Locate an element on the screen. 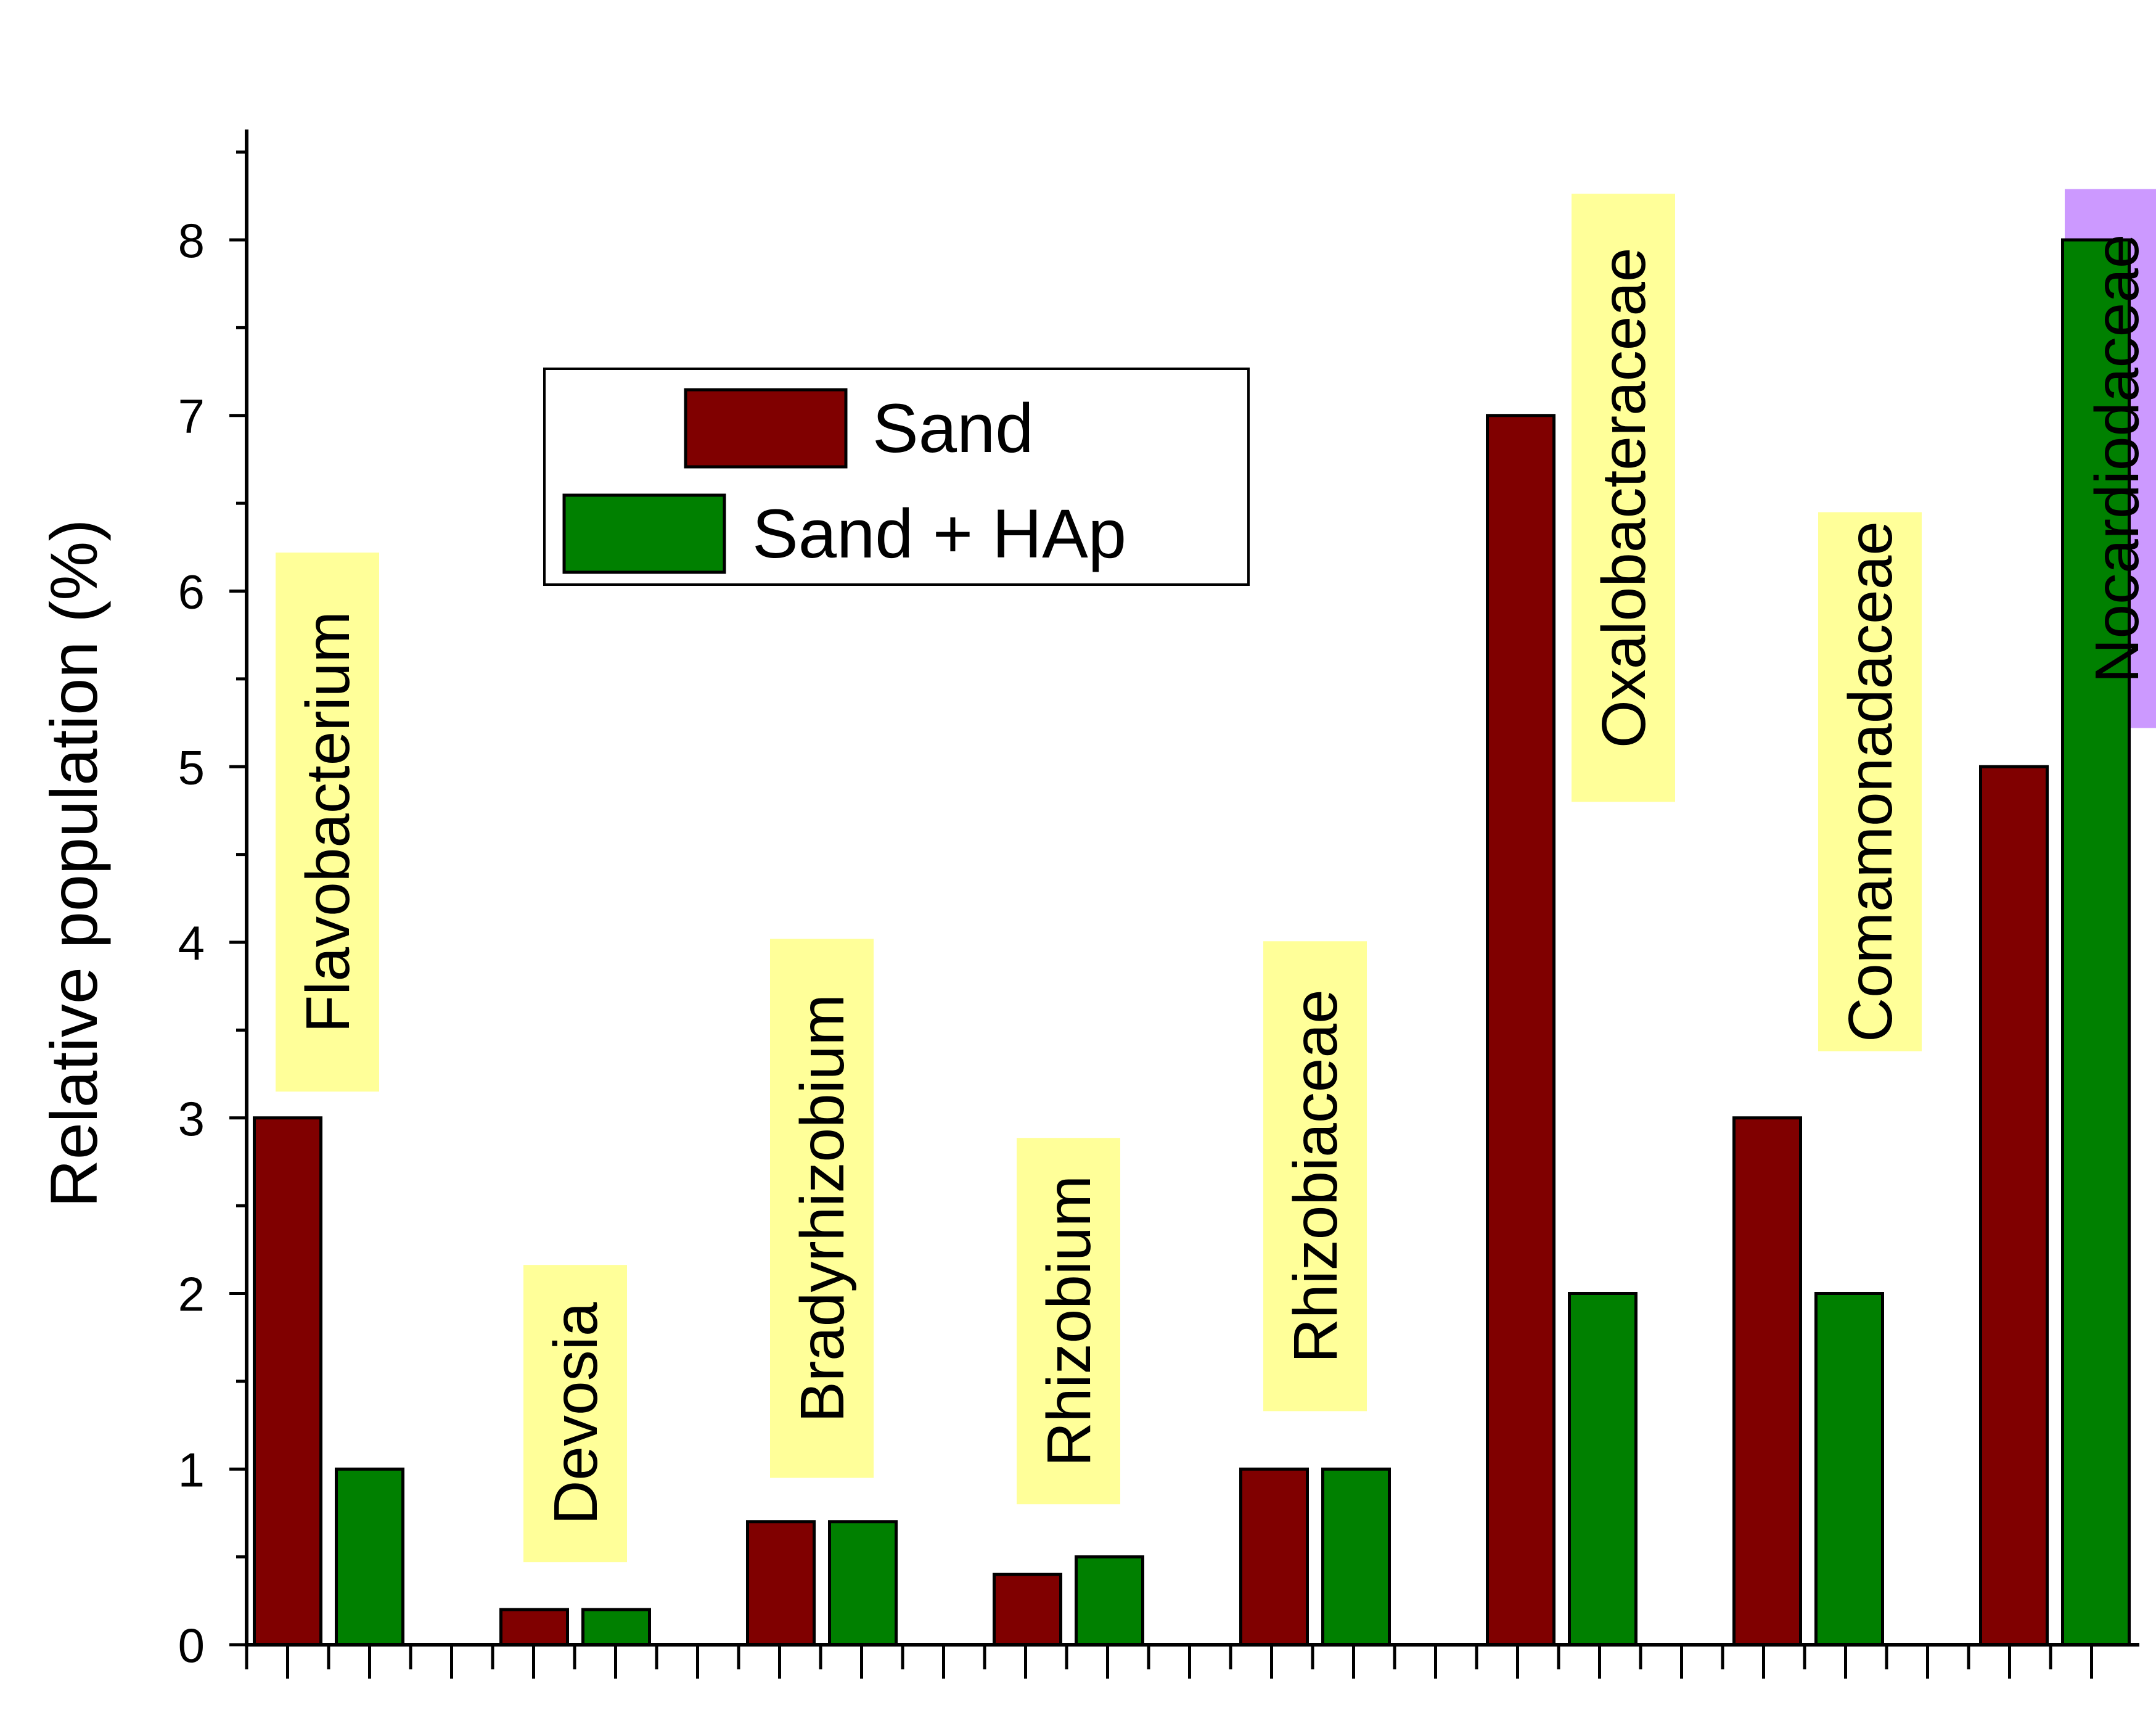 The image size is (2156, 1715). category-label-comamonadaceae: Comamonadaceae is located at coordinates (1870, 781).